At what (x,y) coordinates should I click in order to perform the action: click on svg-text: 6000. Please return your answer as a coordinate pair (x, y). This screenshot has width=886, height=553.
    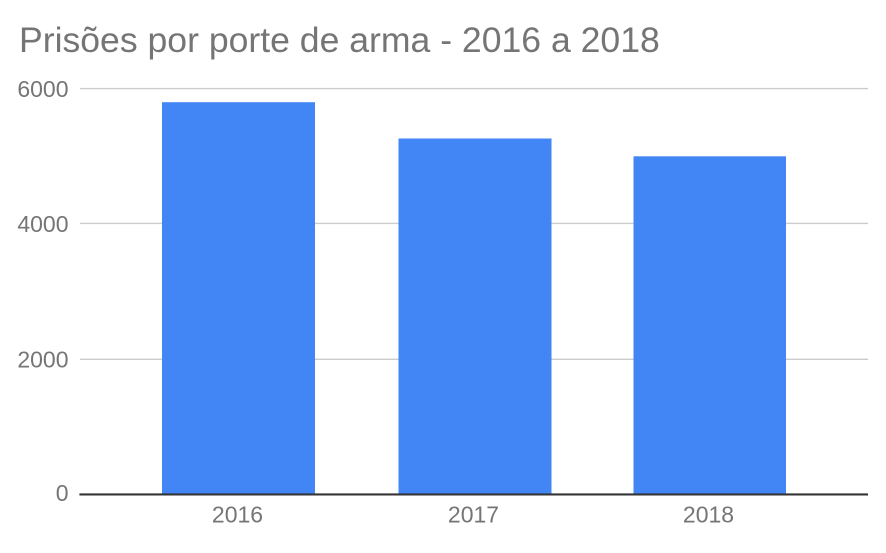
    Looking at the image, I should click on (42, 89).